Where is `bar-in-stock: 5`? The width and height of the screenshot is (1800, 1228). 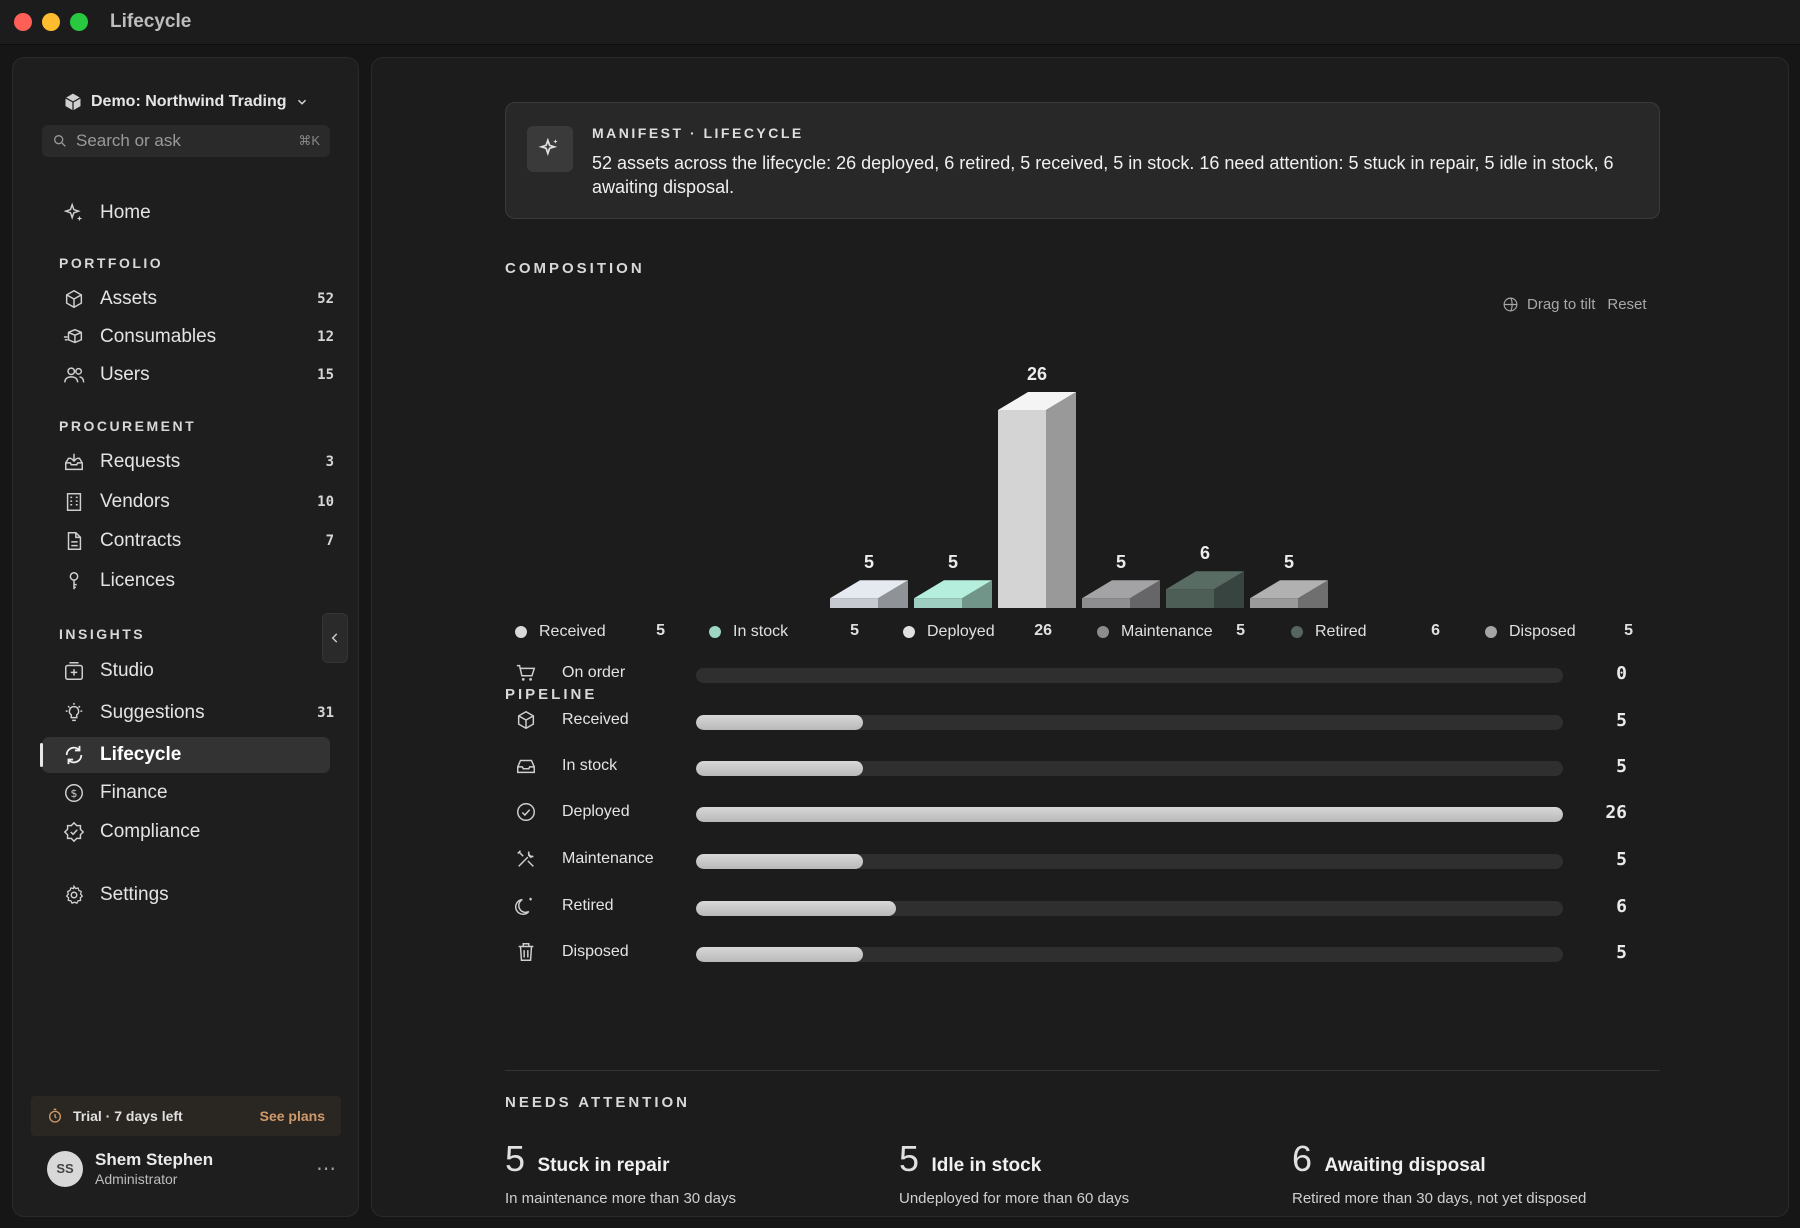
bar-in-stock: 5 is located at coordinates (953, 580).